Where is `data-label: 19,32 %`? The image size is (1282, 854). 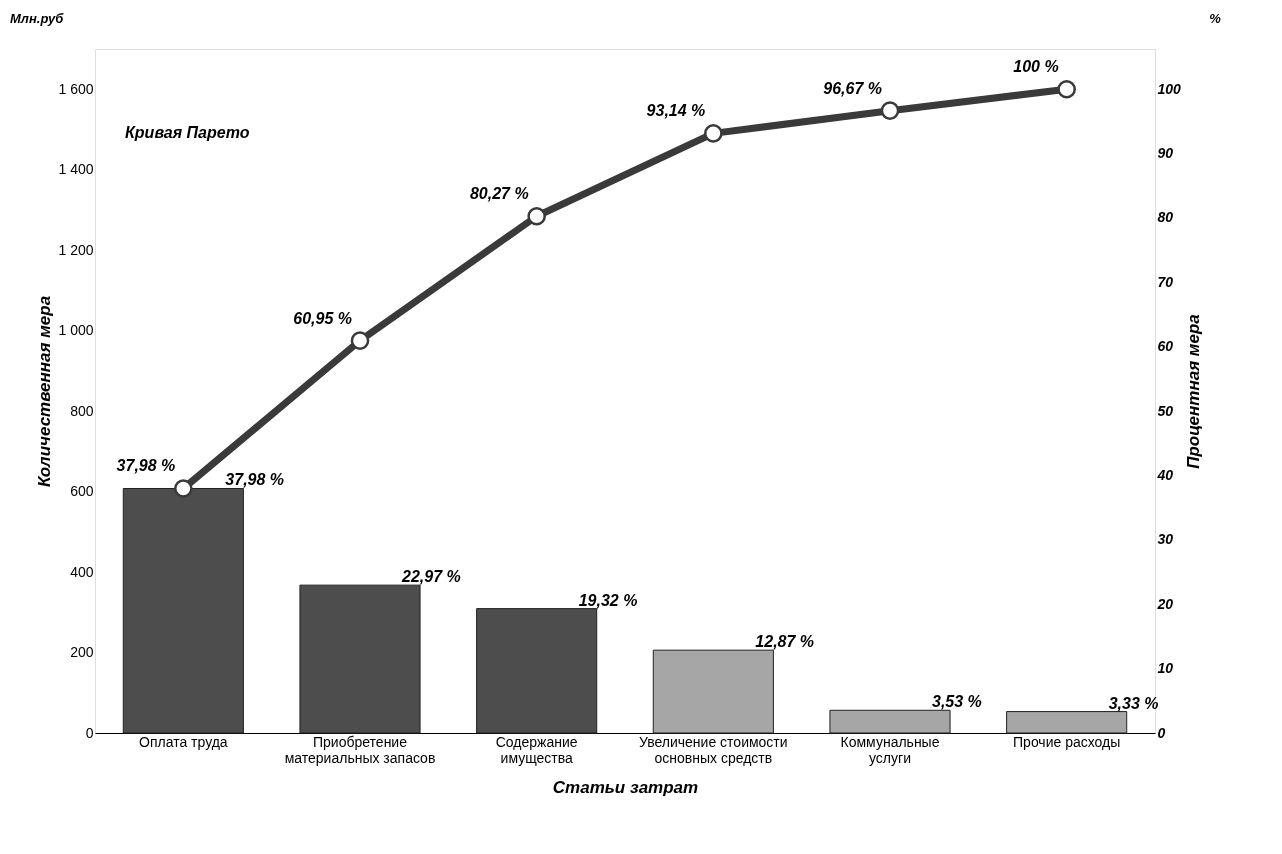 data-label: 19,32 % is located at coordinates (608, 600).